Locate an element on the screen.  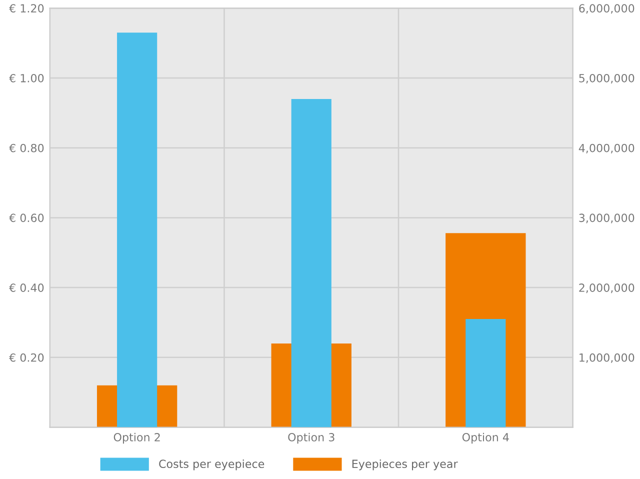
x-tick-label: Option 4 is located at coordinates (485, 438).